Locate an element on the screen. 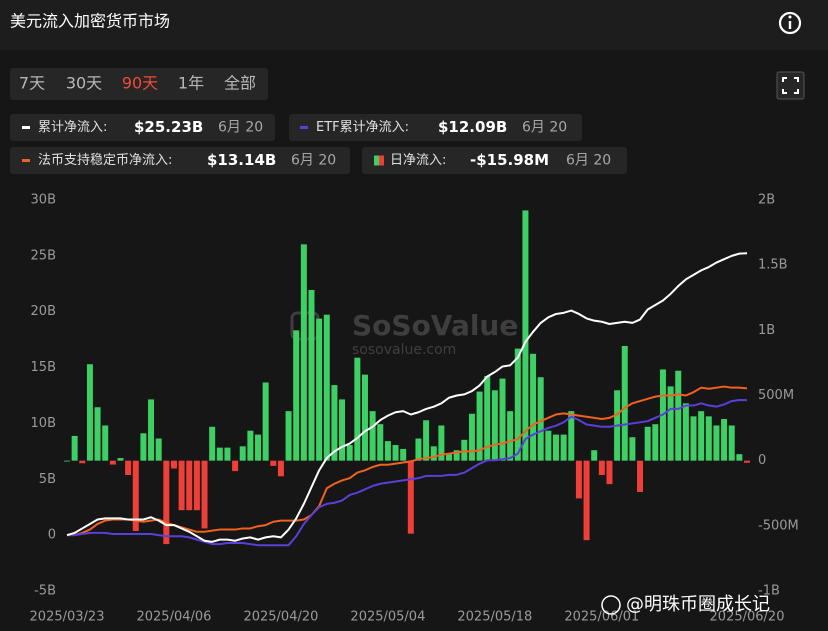 The image size is (828, 631). y-tick-label: -5B is located at coordinates (45, 591).